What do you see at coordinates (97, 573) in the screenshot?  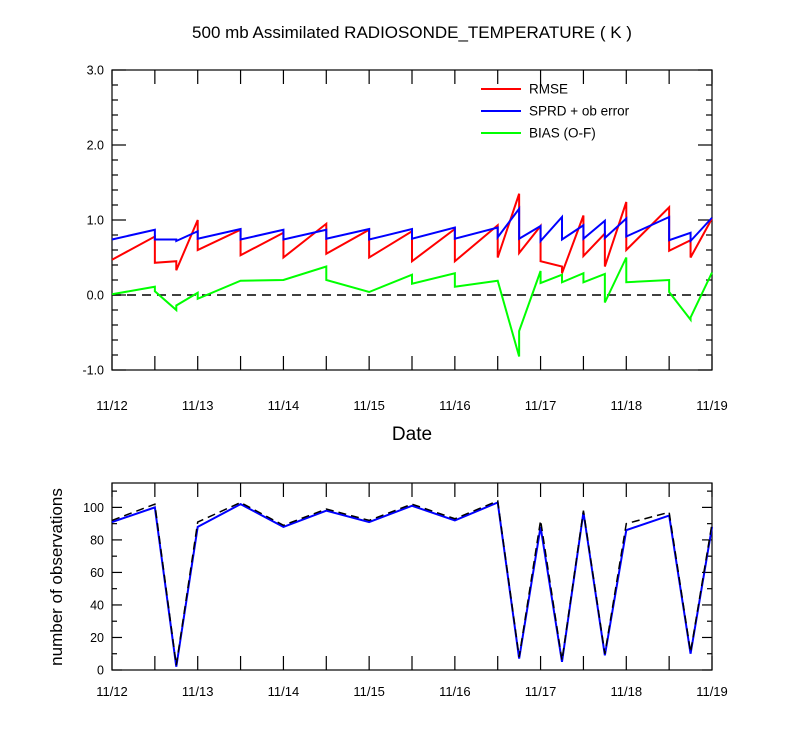 I see `y-tick-label: 60` at bounding box center [97, 573].